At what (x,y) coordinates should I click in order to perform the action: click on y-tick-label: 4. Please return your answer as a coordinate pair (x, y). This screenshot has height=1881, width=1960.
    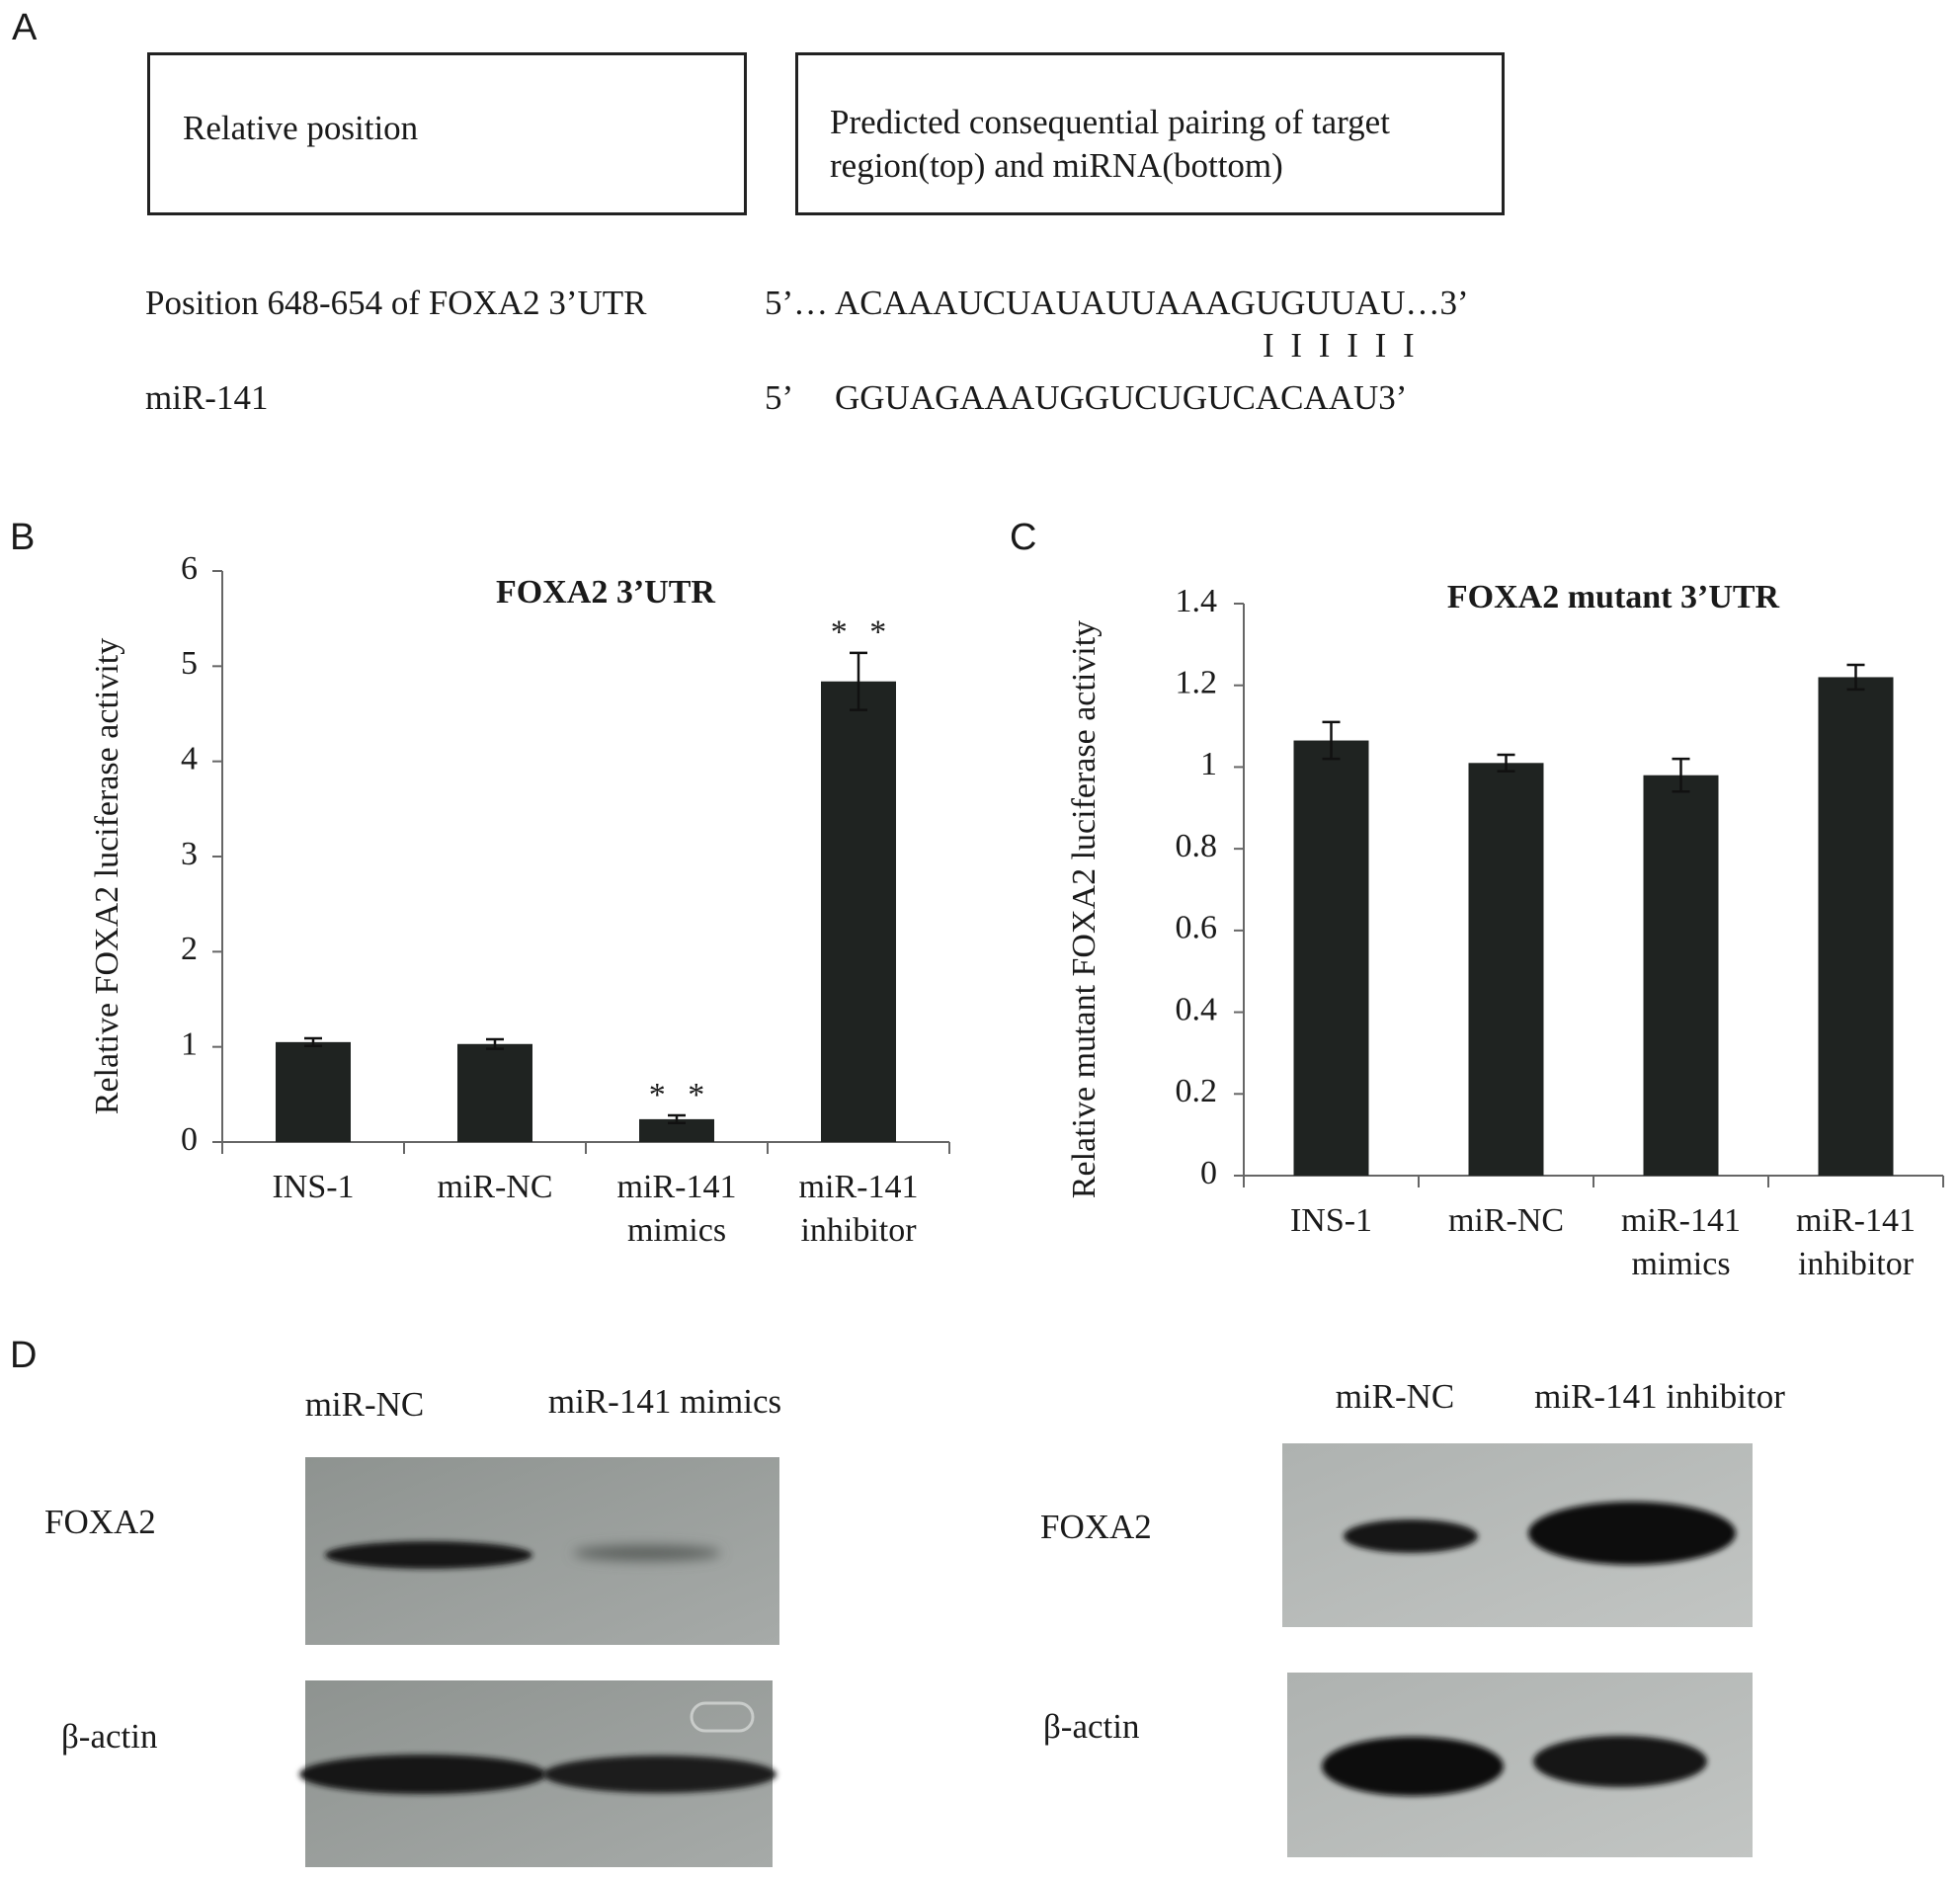
    Looking at the image, I should click on (189, 758).